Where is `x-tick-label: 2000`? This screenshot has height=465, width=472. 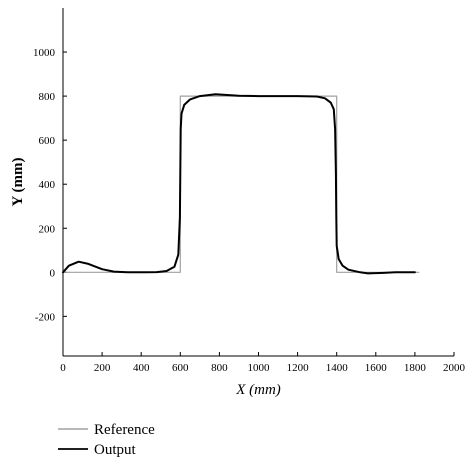
x-tick-label: 2000 is located at coordinates (454, 368).